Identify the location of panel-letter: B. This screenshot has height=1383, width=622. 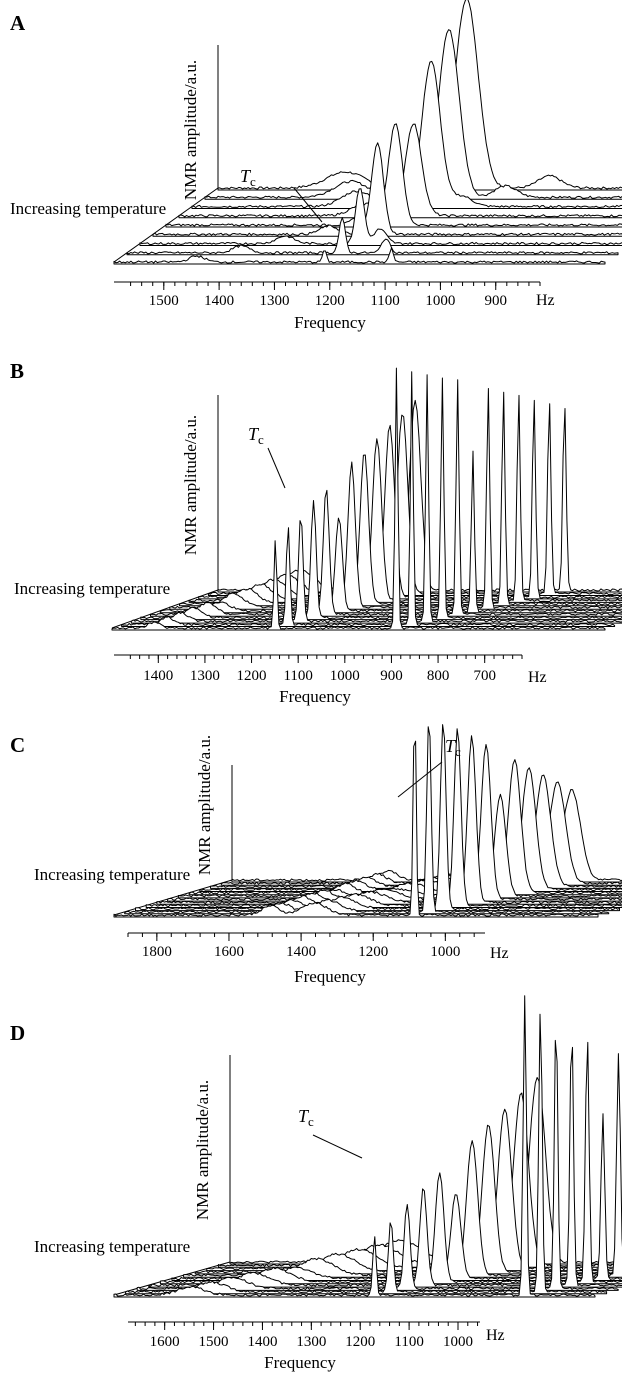
(17, 371).